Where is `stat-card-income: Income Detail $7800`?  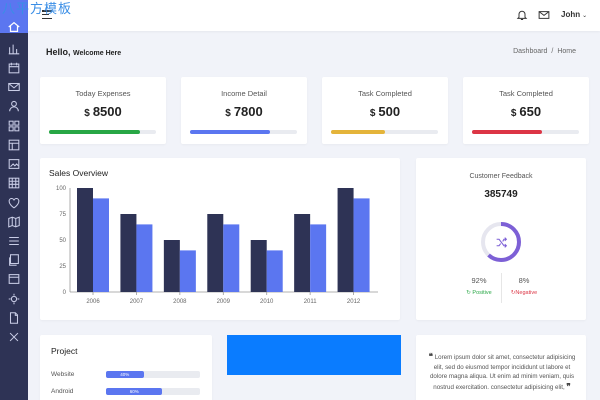
stat-card-income: Income Detail $7800 is located at coordinates (244, 110).